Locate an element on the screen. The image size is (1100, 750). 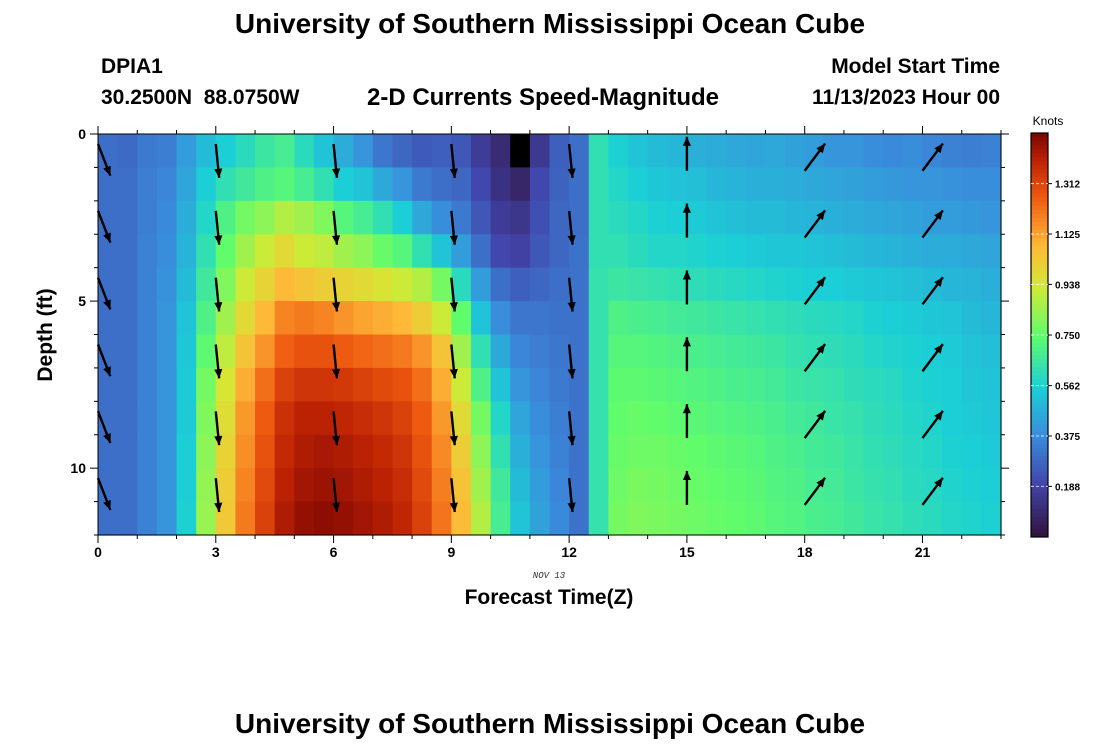
colorbar-tick-label: 0.938 is located at coordinates (1067, 285).